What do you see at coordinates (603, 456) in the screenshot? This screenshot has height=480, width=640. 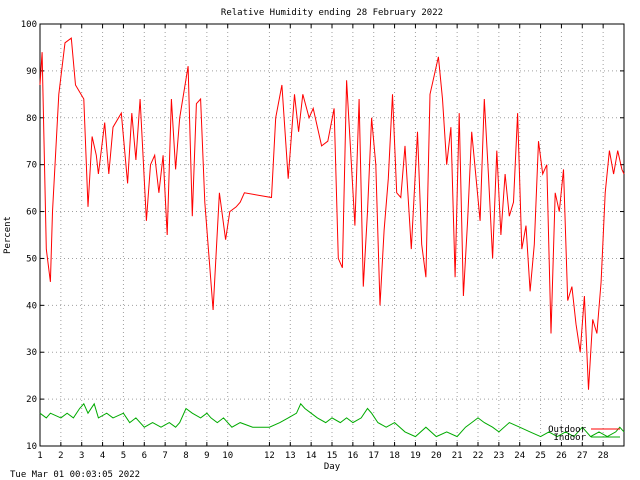 I see `x-tick-label: 28` at bounding box center [603, 456].